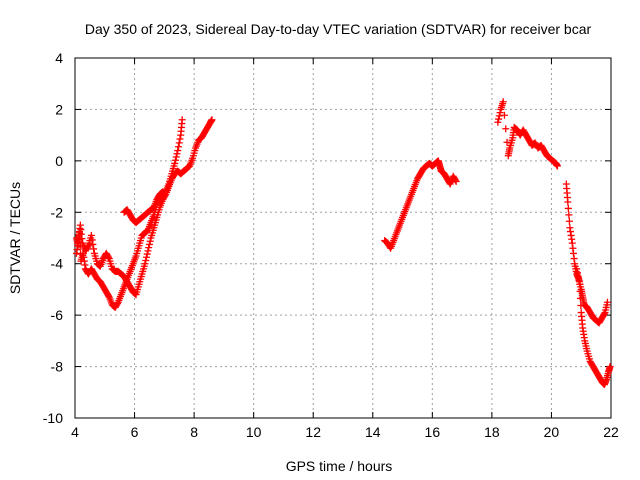 This screenshot has width=640, height=480. I want to click on x-tick-label: 18, so click(492, 432).